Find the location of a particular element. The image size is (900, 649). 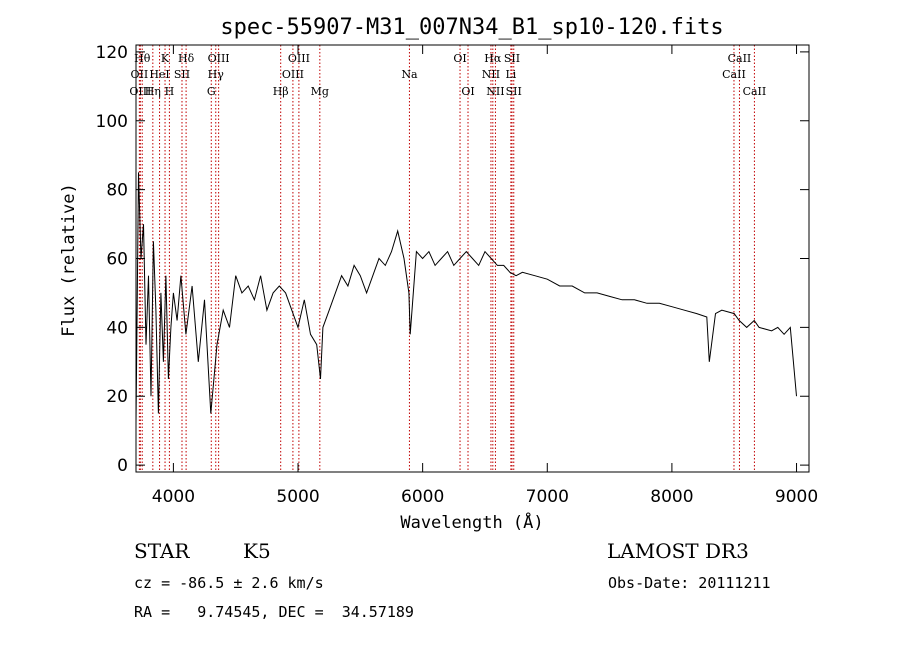

spectral-line-label: Na is located at coordinates (409, 74).